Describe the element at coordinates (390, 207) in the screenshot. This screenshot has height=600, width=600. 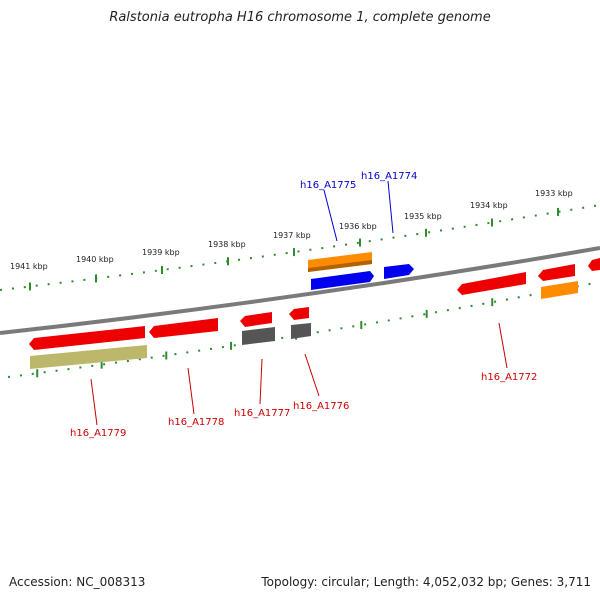
I see `leader-A1774` at that location.